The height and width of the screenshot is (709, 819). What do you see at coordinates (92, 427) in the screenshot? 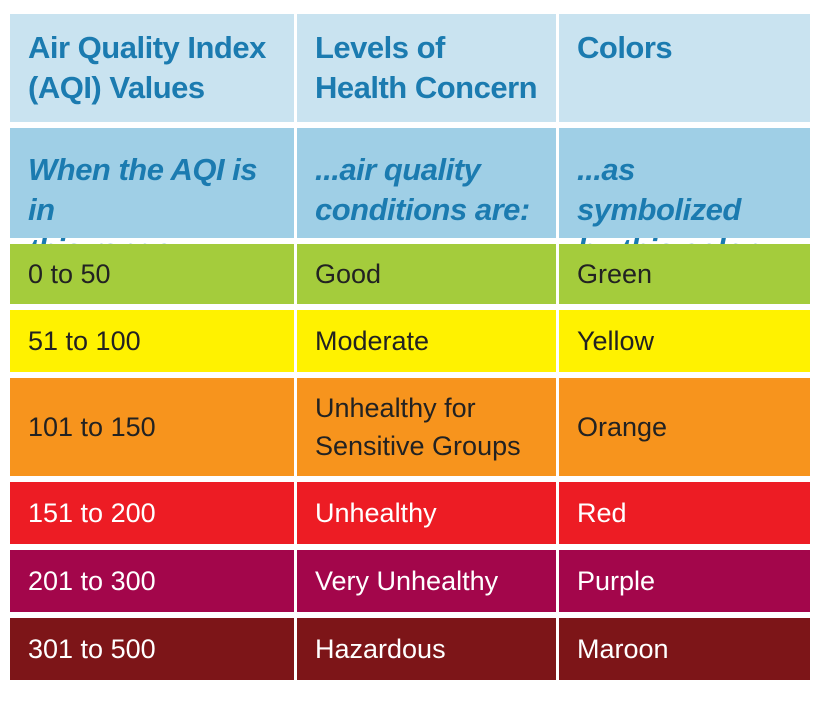
I see `range-text: 101 to 150` at bounding box center [92, 427].